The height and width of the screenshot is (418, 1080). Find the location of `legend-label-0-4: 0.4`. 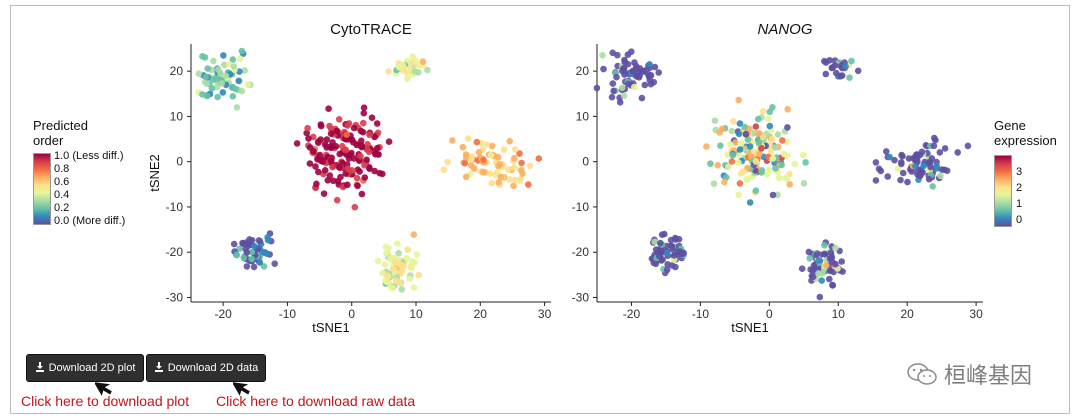

legend-label-0-4: 0.4 is located at coordinates (62, 195).